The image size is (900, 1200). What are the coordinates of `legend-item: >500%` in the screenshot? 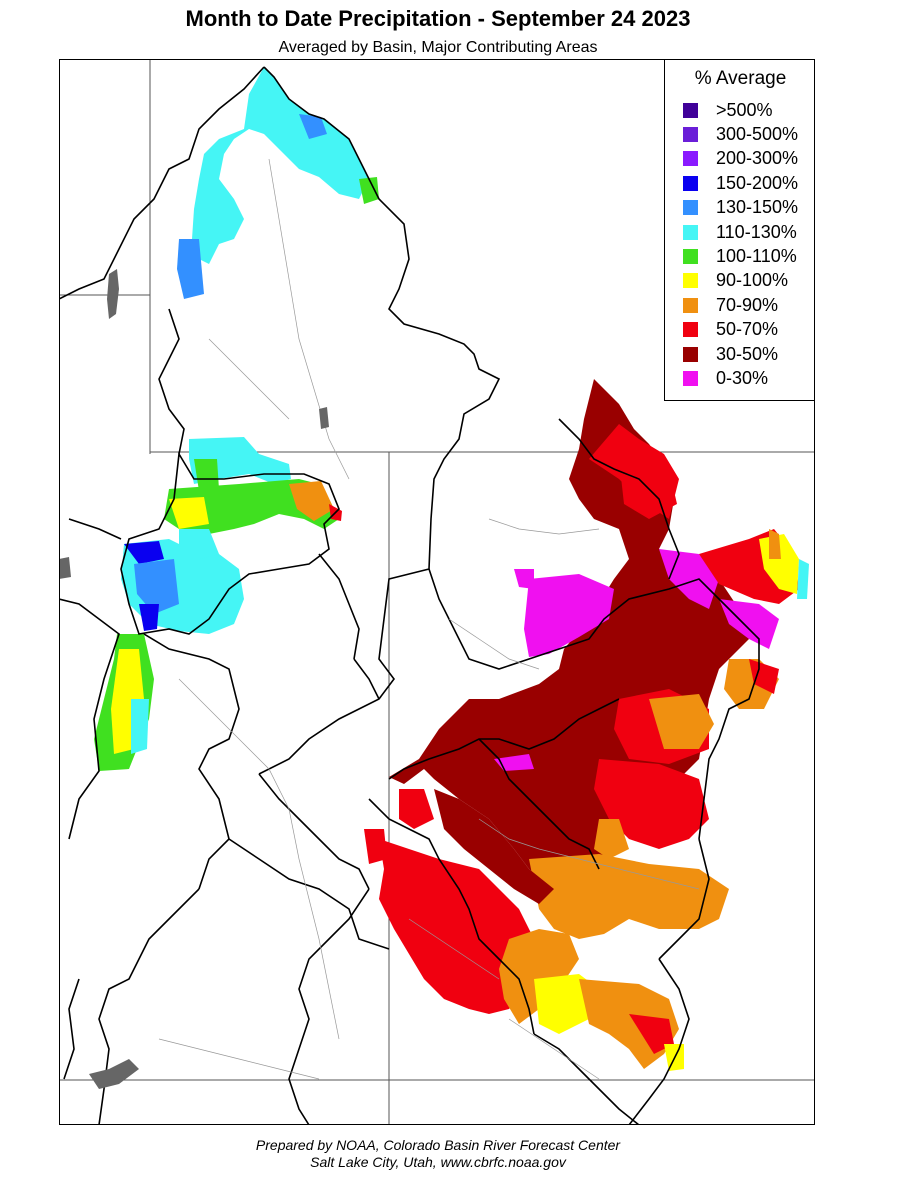 It's located at (728, 110).